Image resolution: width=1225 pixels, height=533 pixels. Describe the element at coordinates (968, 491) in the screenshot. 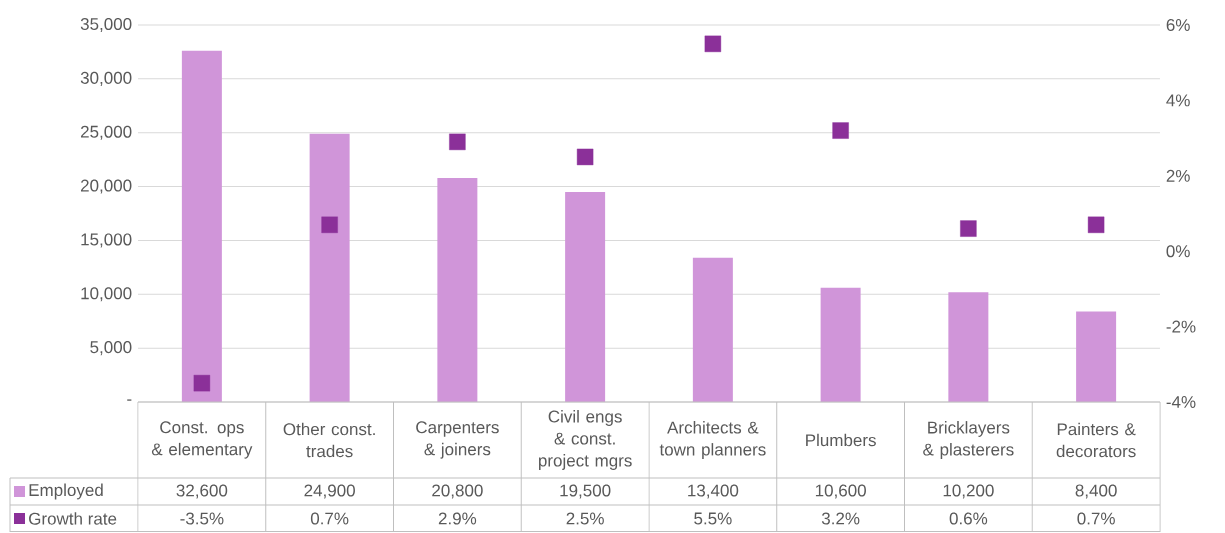

I see `data-label: 10,200` at that location.